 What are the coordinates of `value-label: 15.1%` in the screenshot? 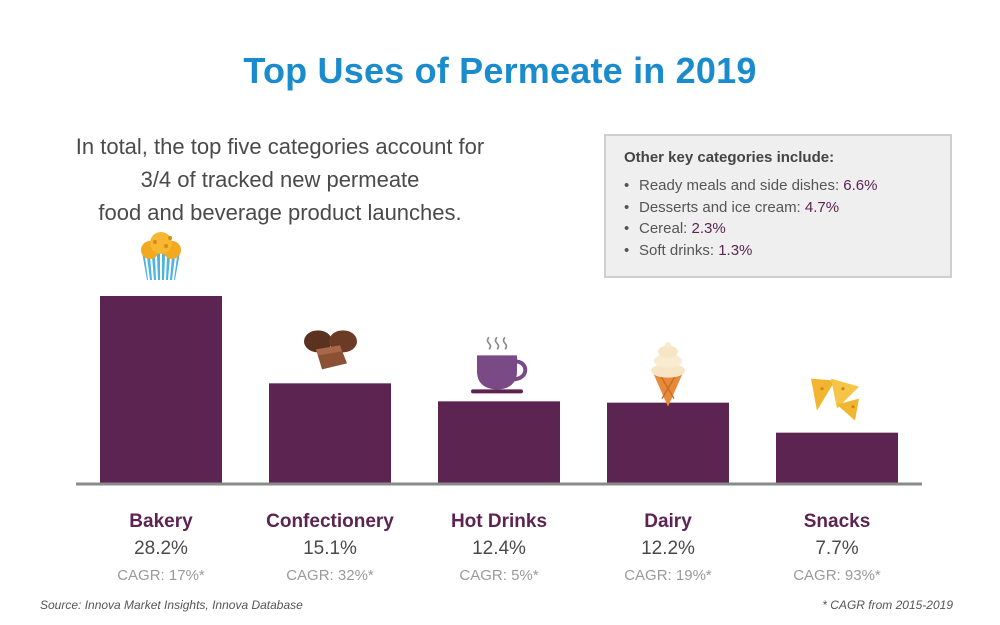 It's located at (330, 548).